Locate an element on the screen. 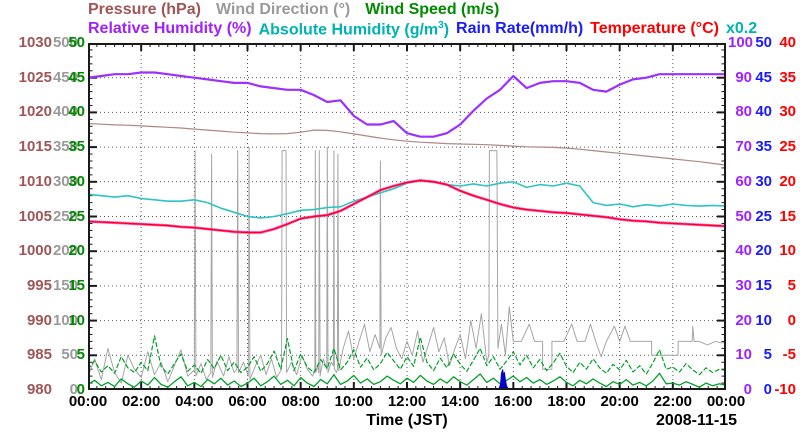 Image resolution: width=800 pixels, height=434 pixels. pressure-tick-label: 1030 is located at coordinates (35, 42).